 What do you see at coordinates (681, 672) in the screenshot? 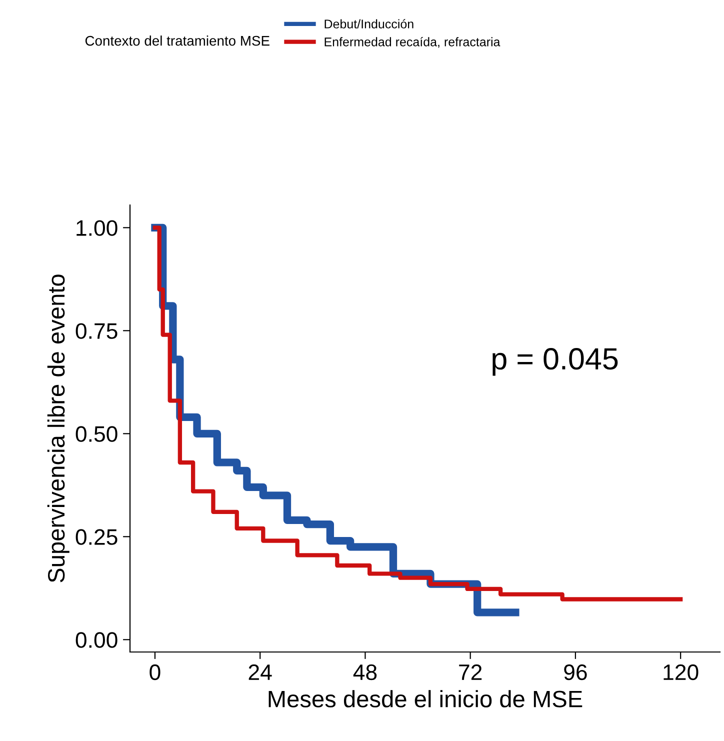
I see `x-tick-label: 120` at bounding box center [681, 672].